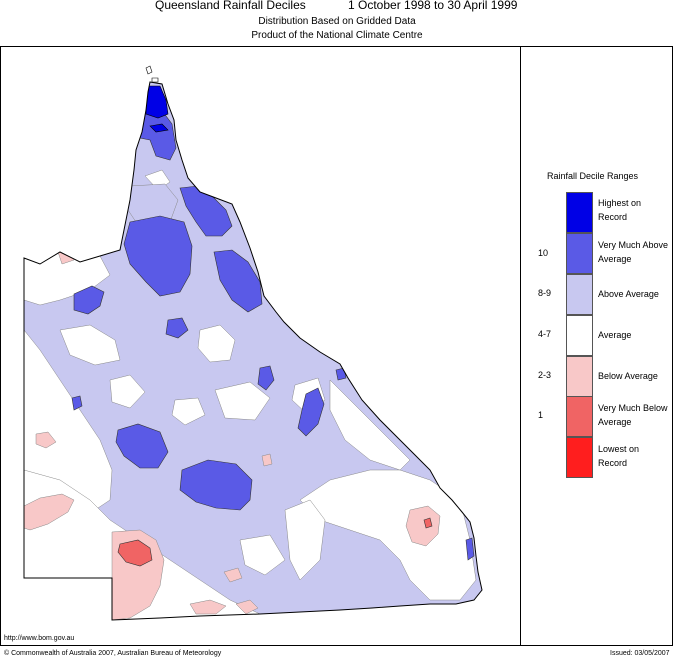  Describe the element at coordinates (579, 416) in the screenshot. I see `legend-swatch-very-much-below` at that location.